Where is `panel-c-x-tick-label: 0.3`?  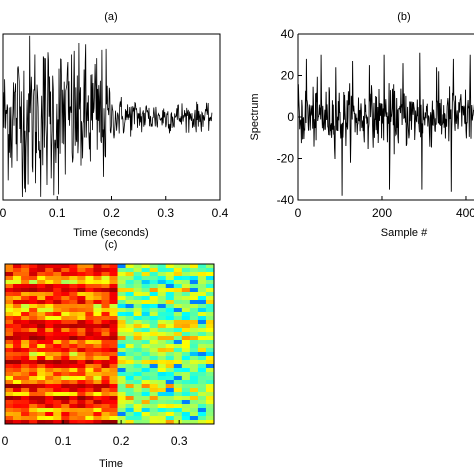 panel-c-x-tick-label: 0.3 is located at coordinates (179, 441).